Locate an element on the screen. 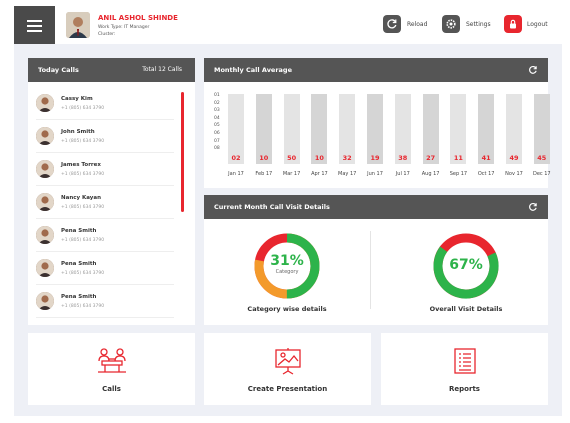 The image size is (570, 423). menu-button is located at coordinates (34, 25).